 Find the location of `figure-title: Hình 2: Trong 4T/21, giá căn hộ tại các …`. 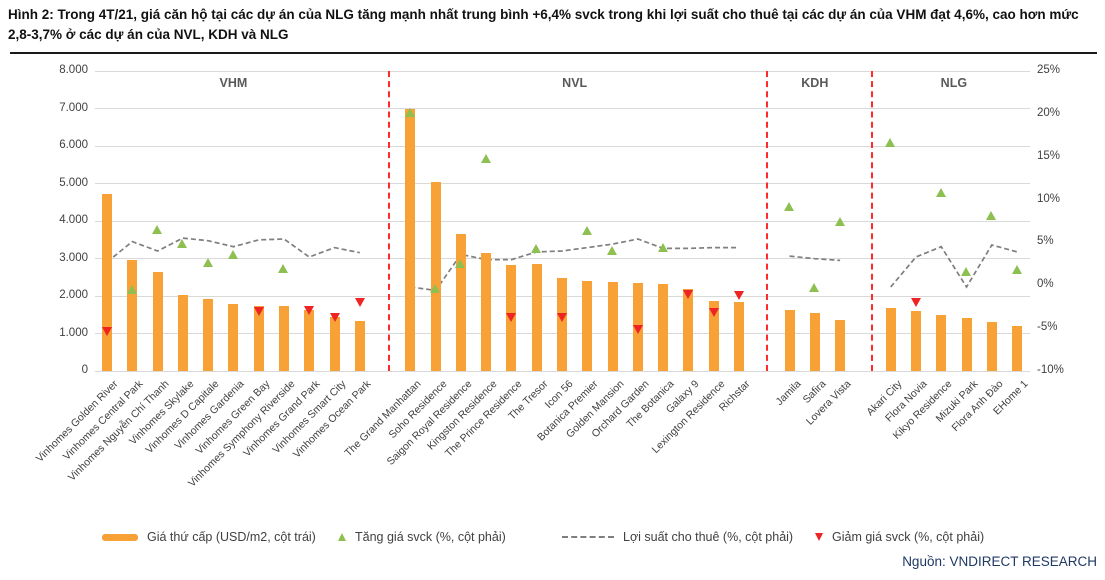

figure-title: Hình 2: Trong 4T/21, giá căn hộ tại các … is located at coordinates (543, 25).